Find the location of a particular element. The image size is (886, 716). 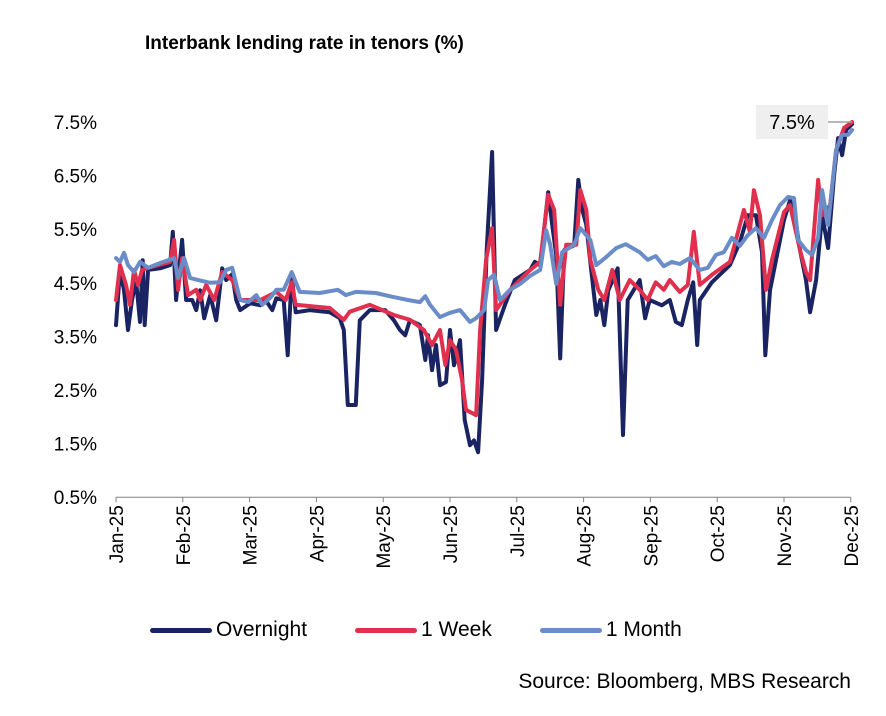

legend-item-overnight: Overnight is located at coordinates (228, 630).